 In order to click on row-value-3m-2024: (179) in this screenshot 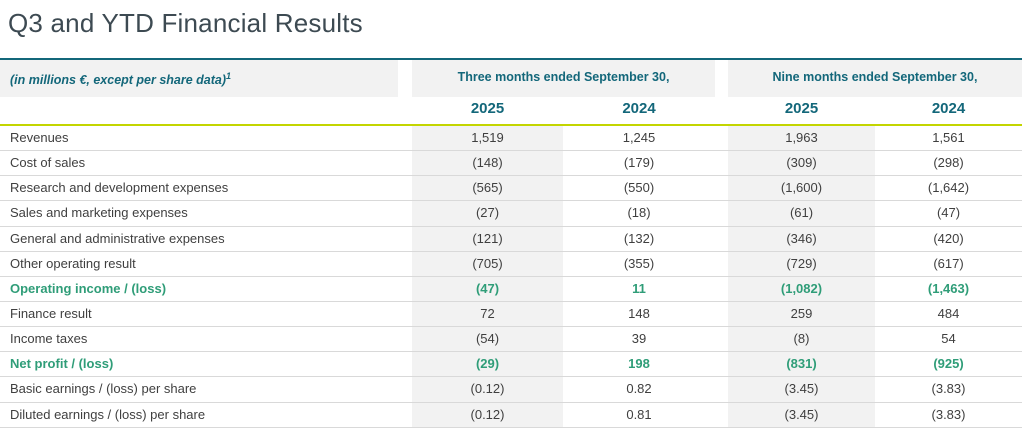, I will do `click(639, 163)`.